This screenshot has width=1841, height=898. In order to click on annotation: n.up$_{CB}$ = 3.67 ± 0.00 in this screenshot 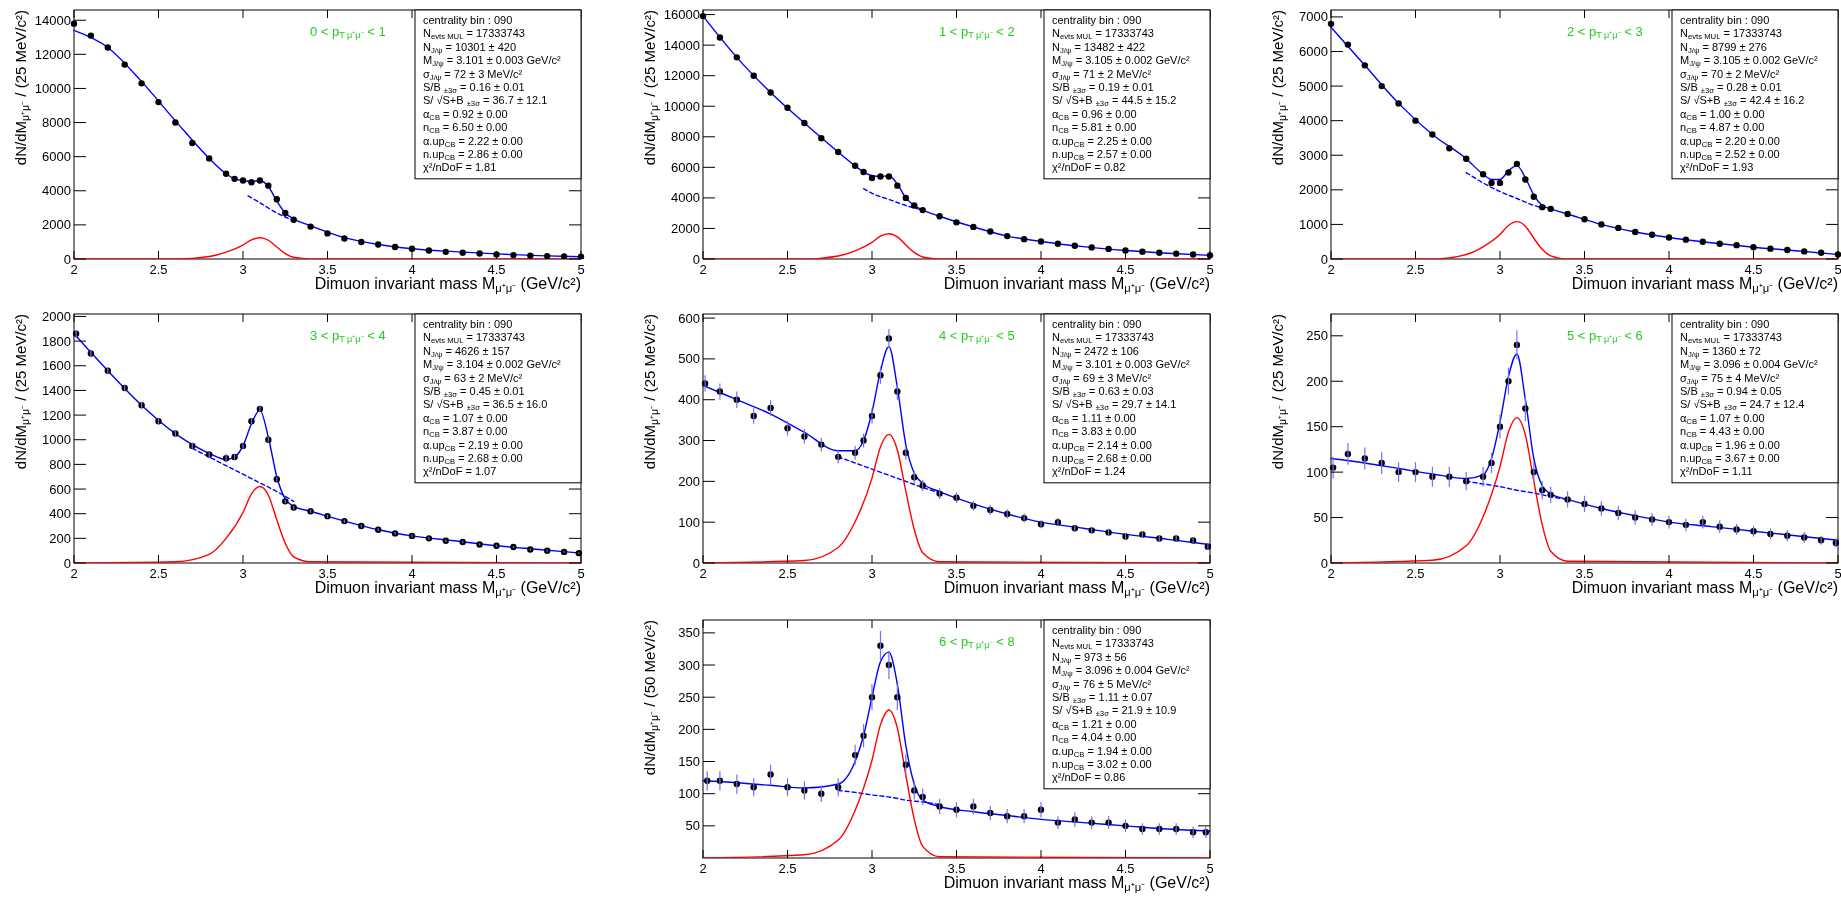, I will do `click(1730, 459)`.